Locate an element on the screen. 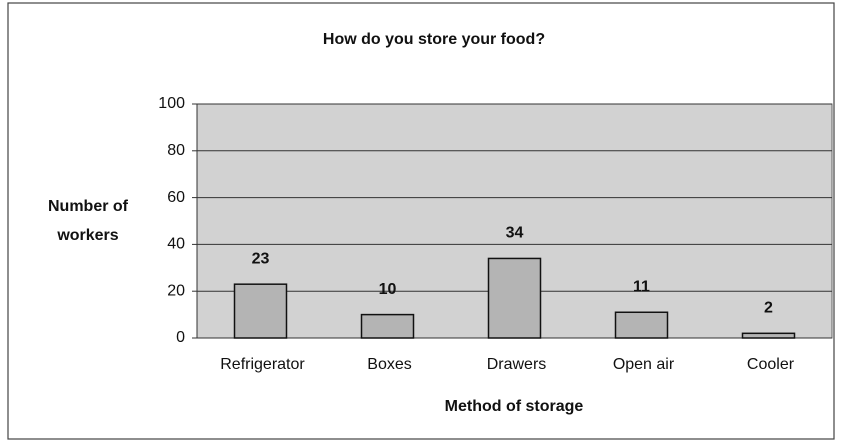  y-tick-label: 40 is located at coordinates (176, 244).